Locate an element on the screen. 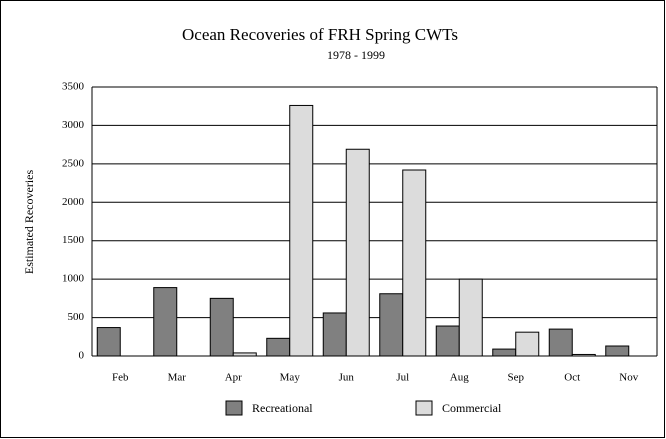  y-tick-label: 0 is located at coordinates (82, 356).